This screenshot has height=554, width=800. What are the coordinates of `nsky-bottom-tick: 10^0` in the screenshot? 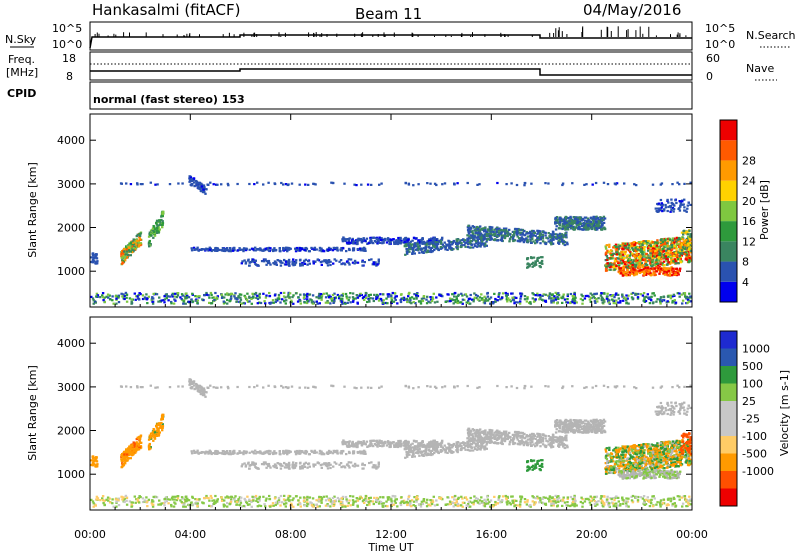 It's located at (67, 44).